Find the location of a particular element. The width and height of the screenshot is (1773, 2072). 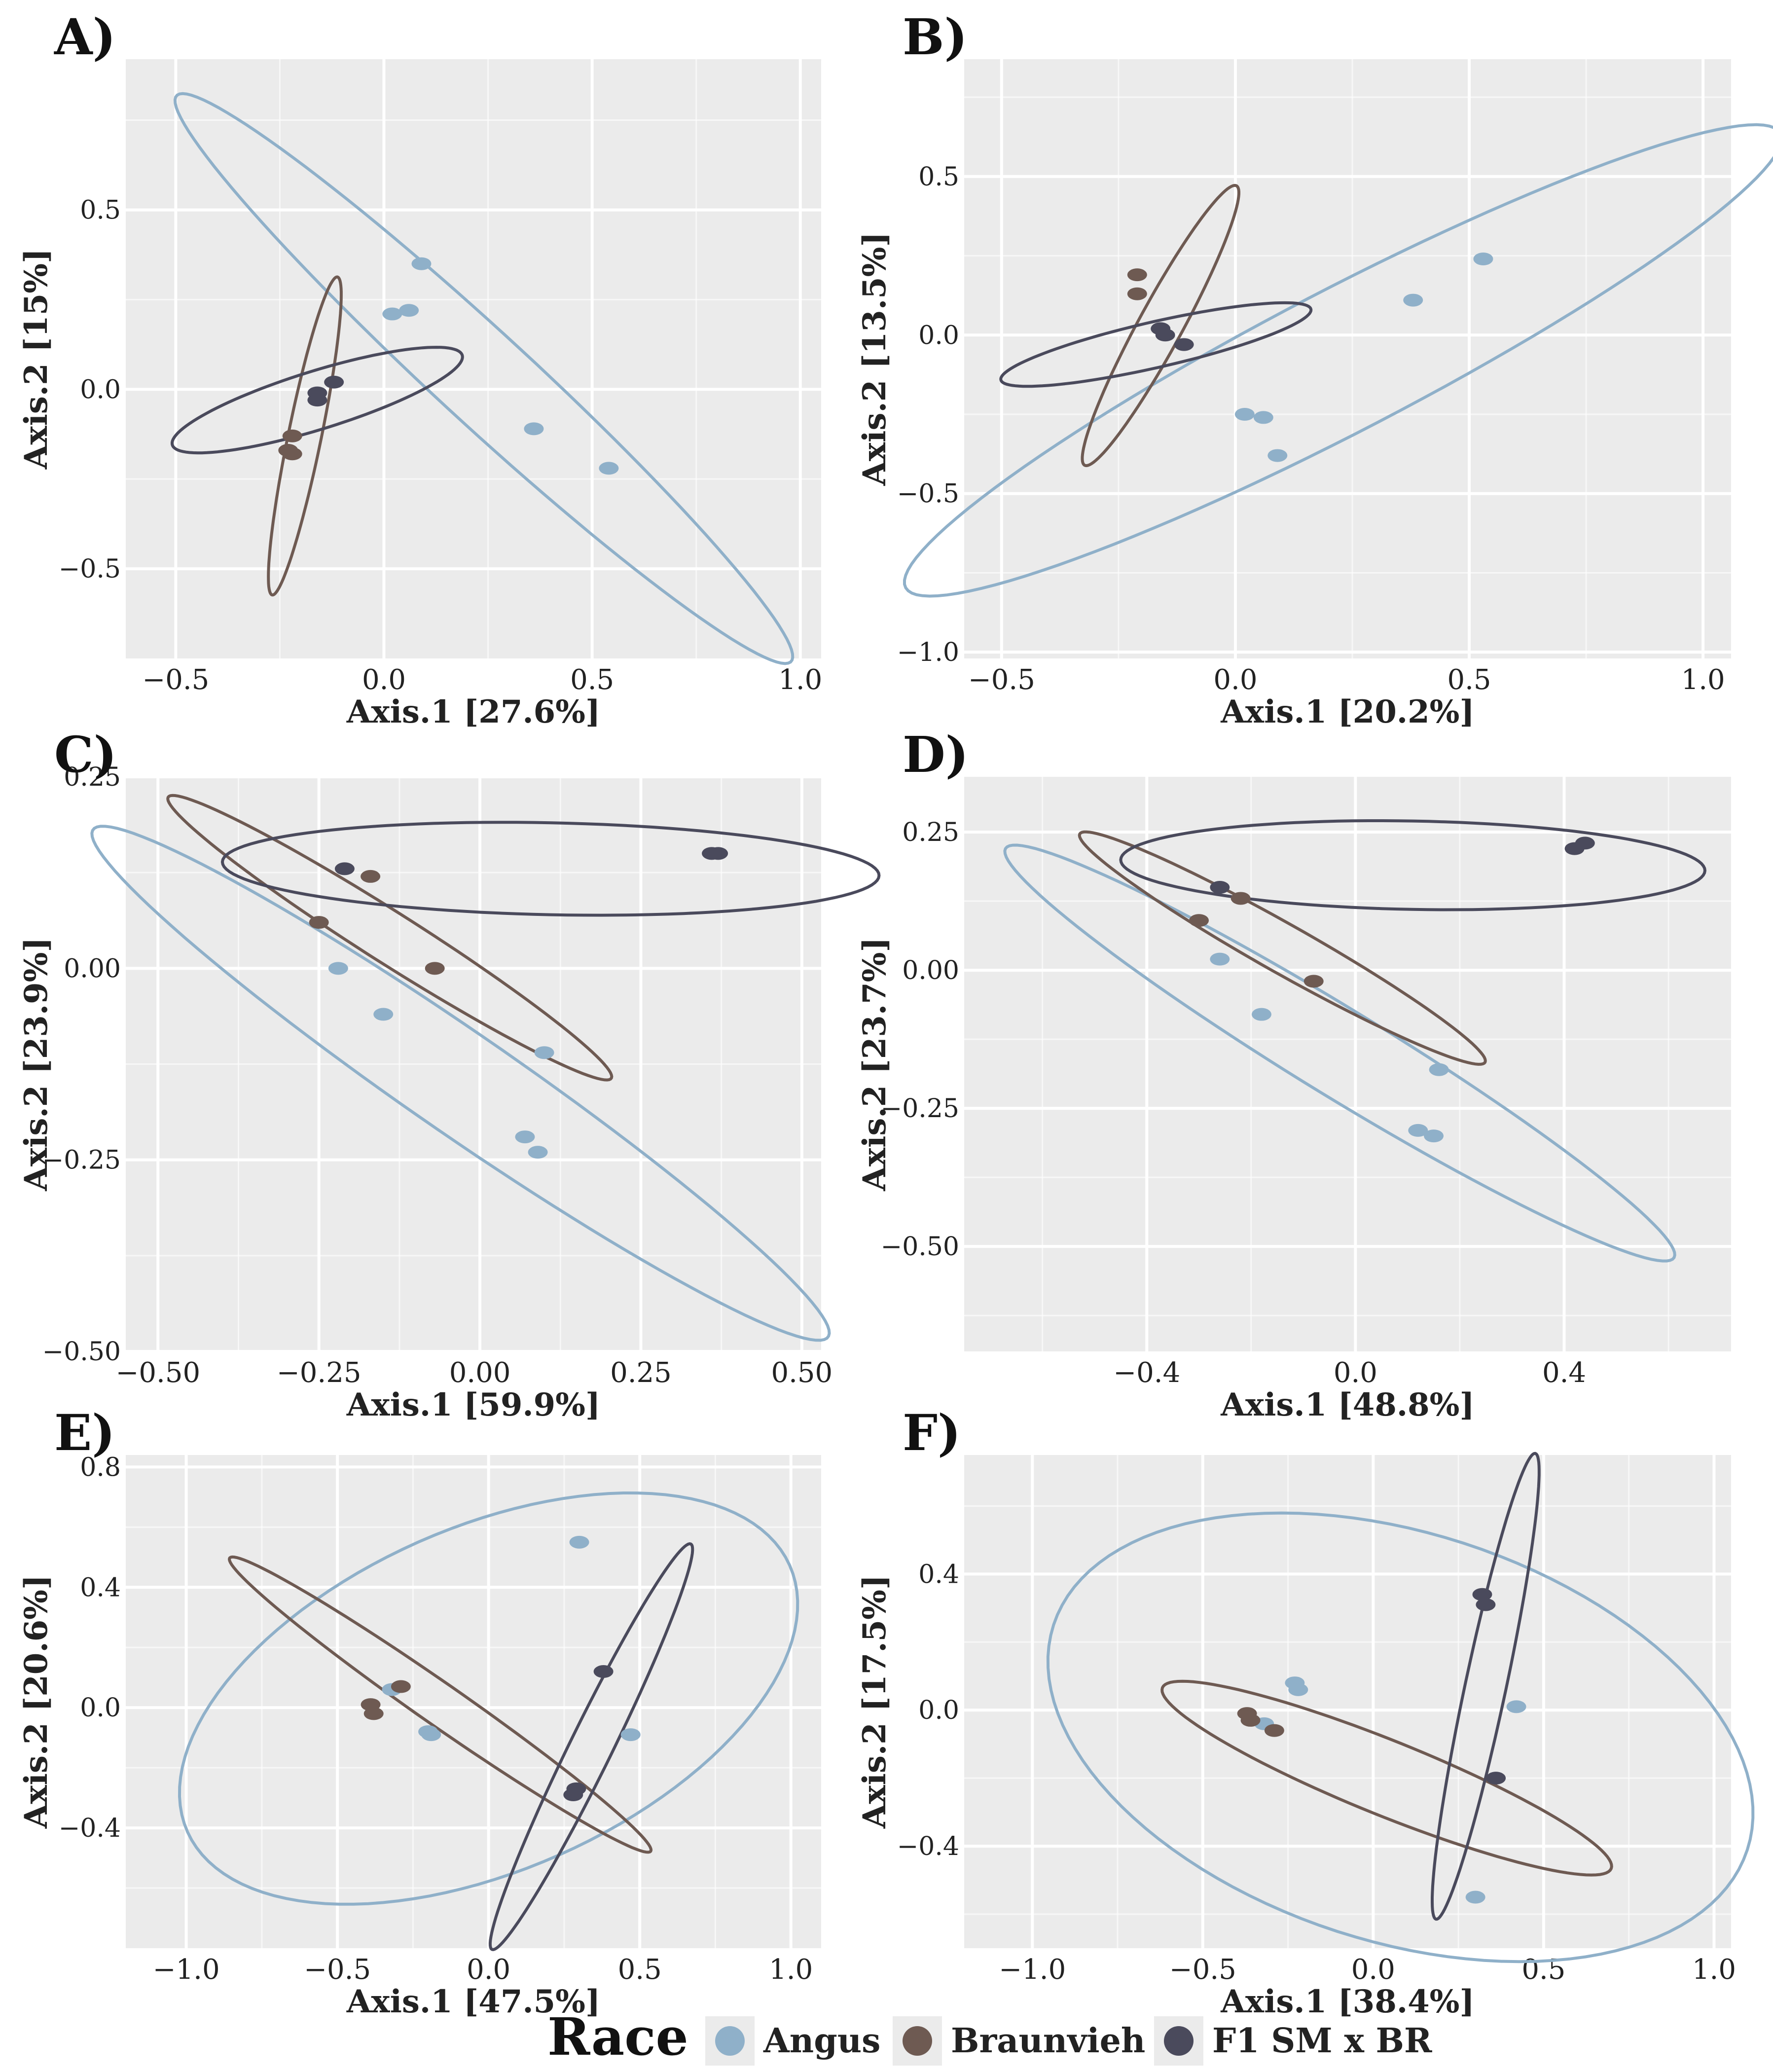

legend-label-angus: Angus is located at coordinates (822, 2041).